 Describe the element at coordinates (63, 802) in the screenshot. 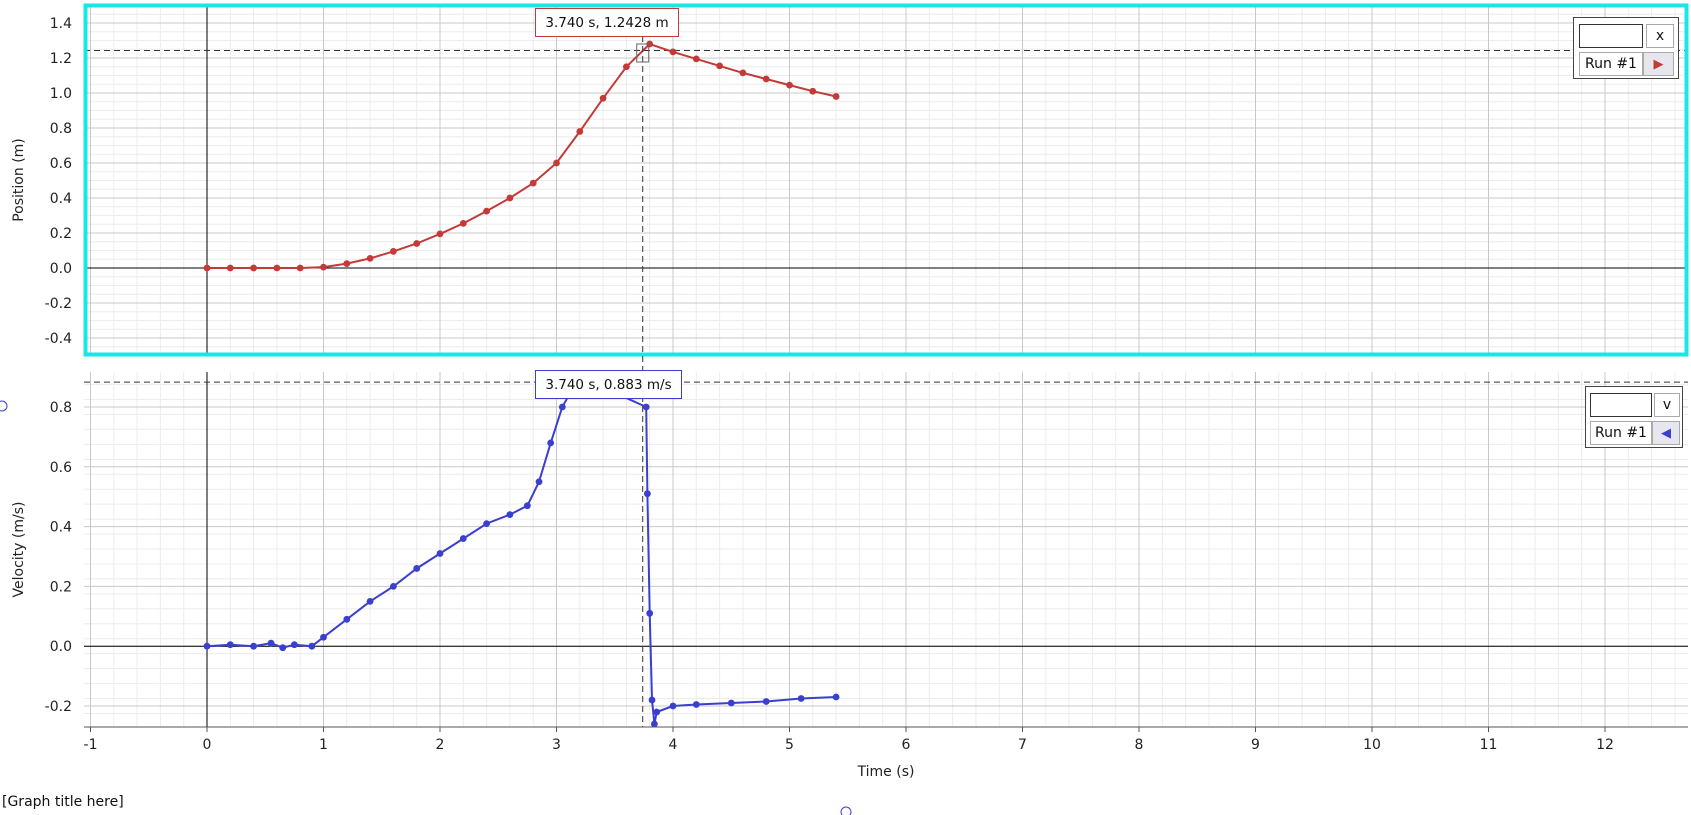

I see `graph-title: [Graph title here]` at that location.